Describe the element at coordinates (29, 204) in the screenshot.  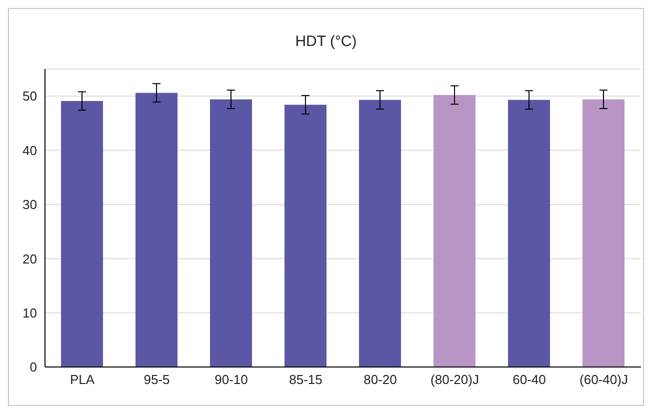
I see `y-tick-label: 30` at that location.